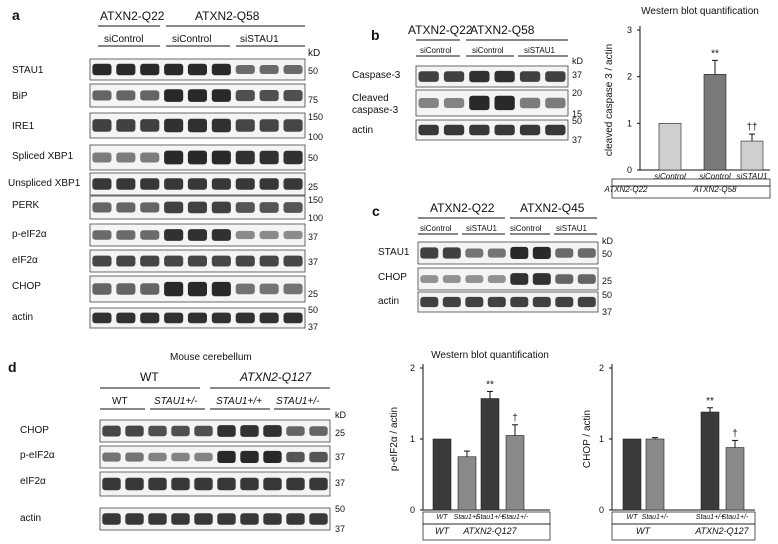  What do you see at coordinates (149, 377) in the screenshot?
I see `panel-d-group-wt: WT` at bounding box center [149, 377].